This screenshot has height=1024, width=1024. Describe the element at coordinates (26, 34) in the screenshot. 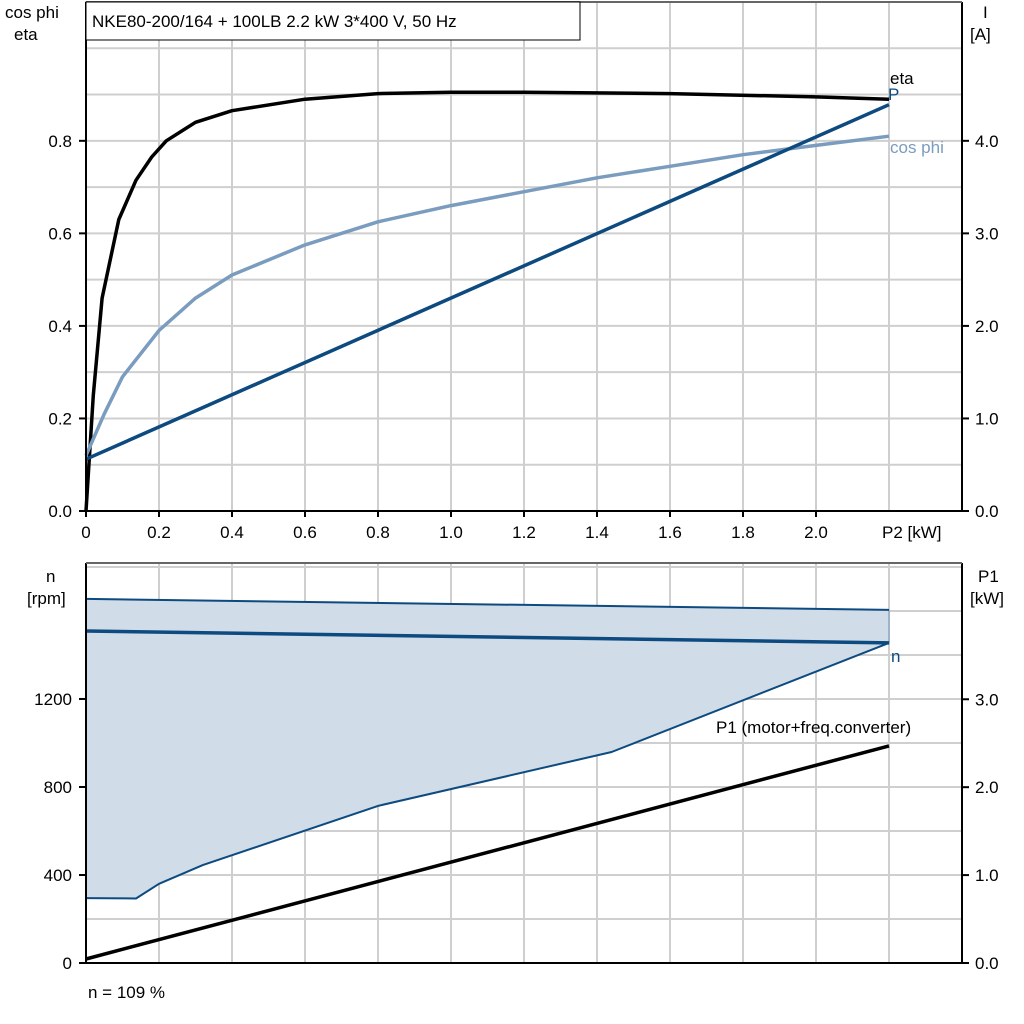

I see `y-left-label-eta: eta` at that location.